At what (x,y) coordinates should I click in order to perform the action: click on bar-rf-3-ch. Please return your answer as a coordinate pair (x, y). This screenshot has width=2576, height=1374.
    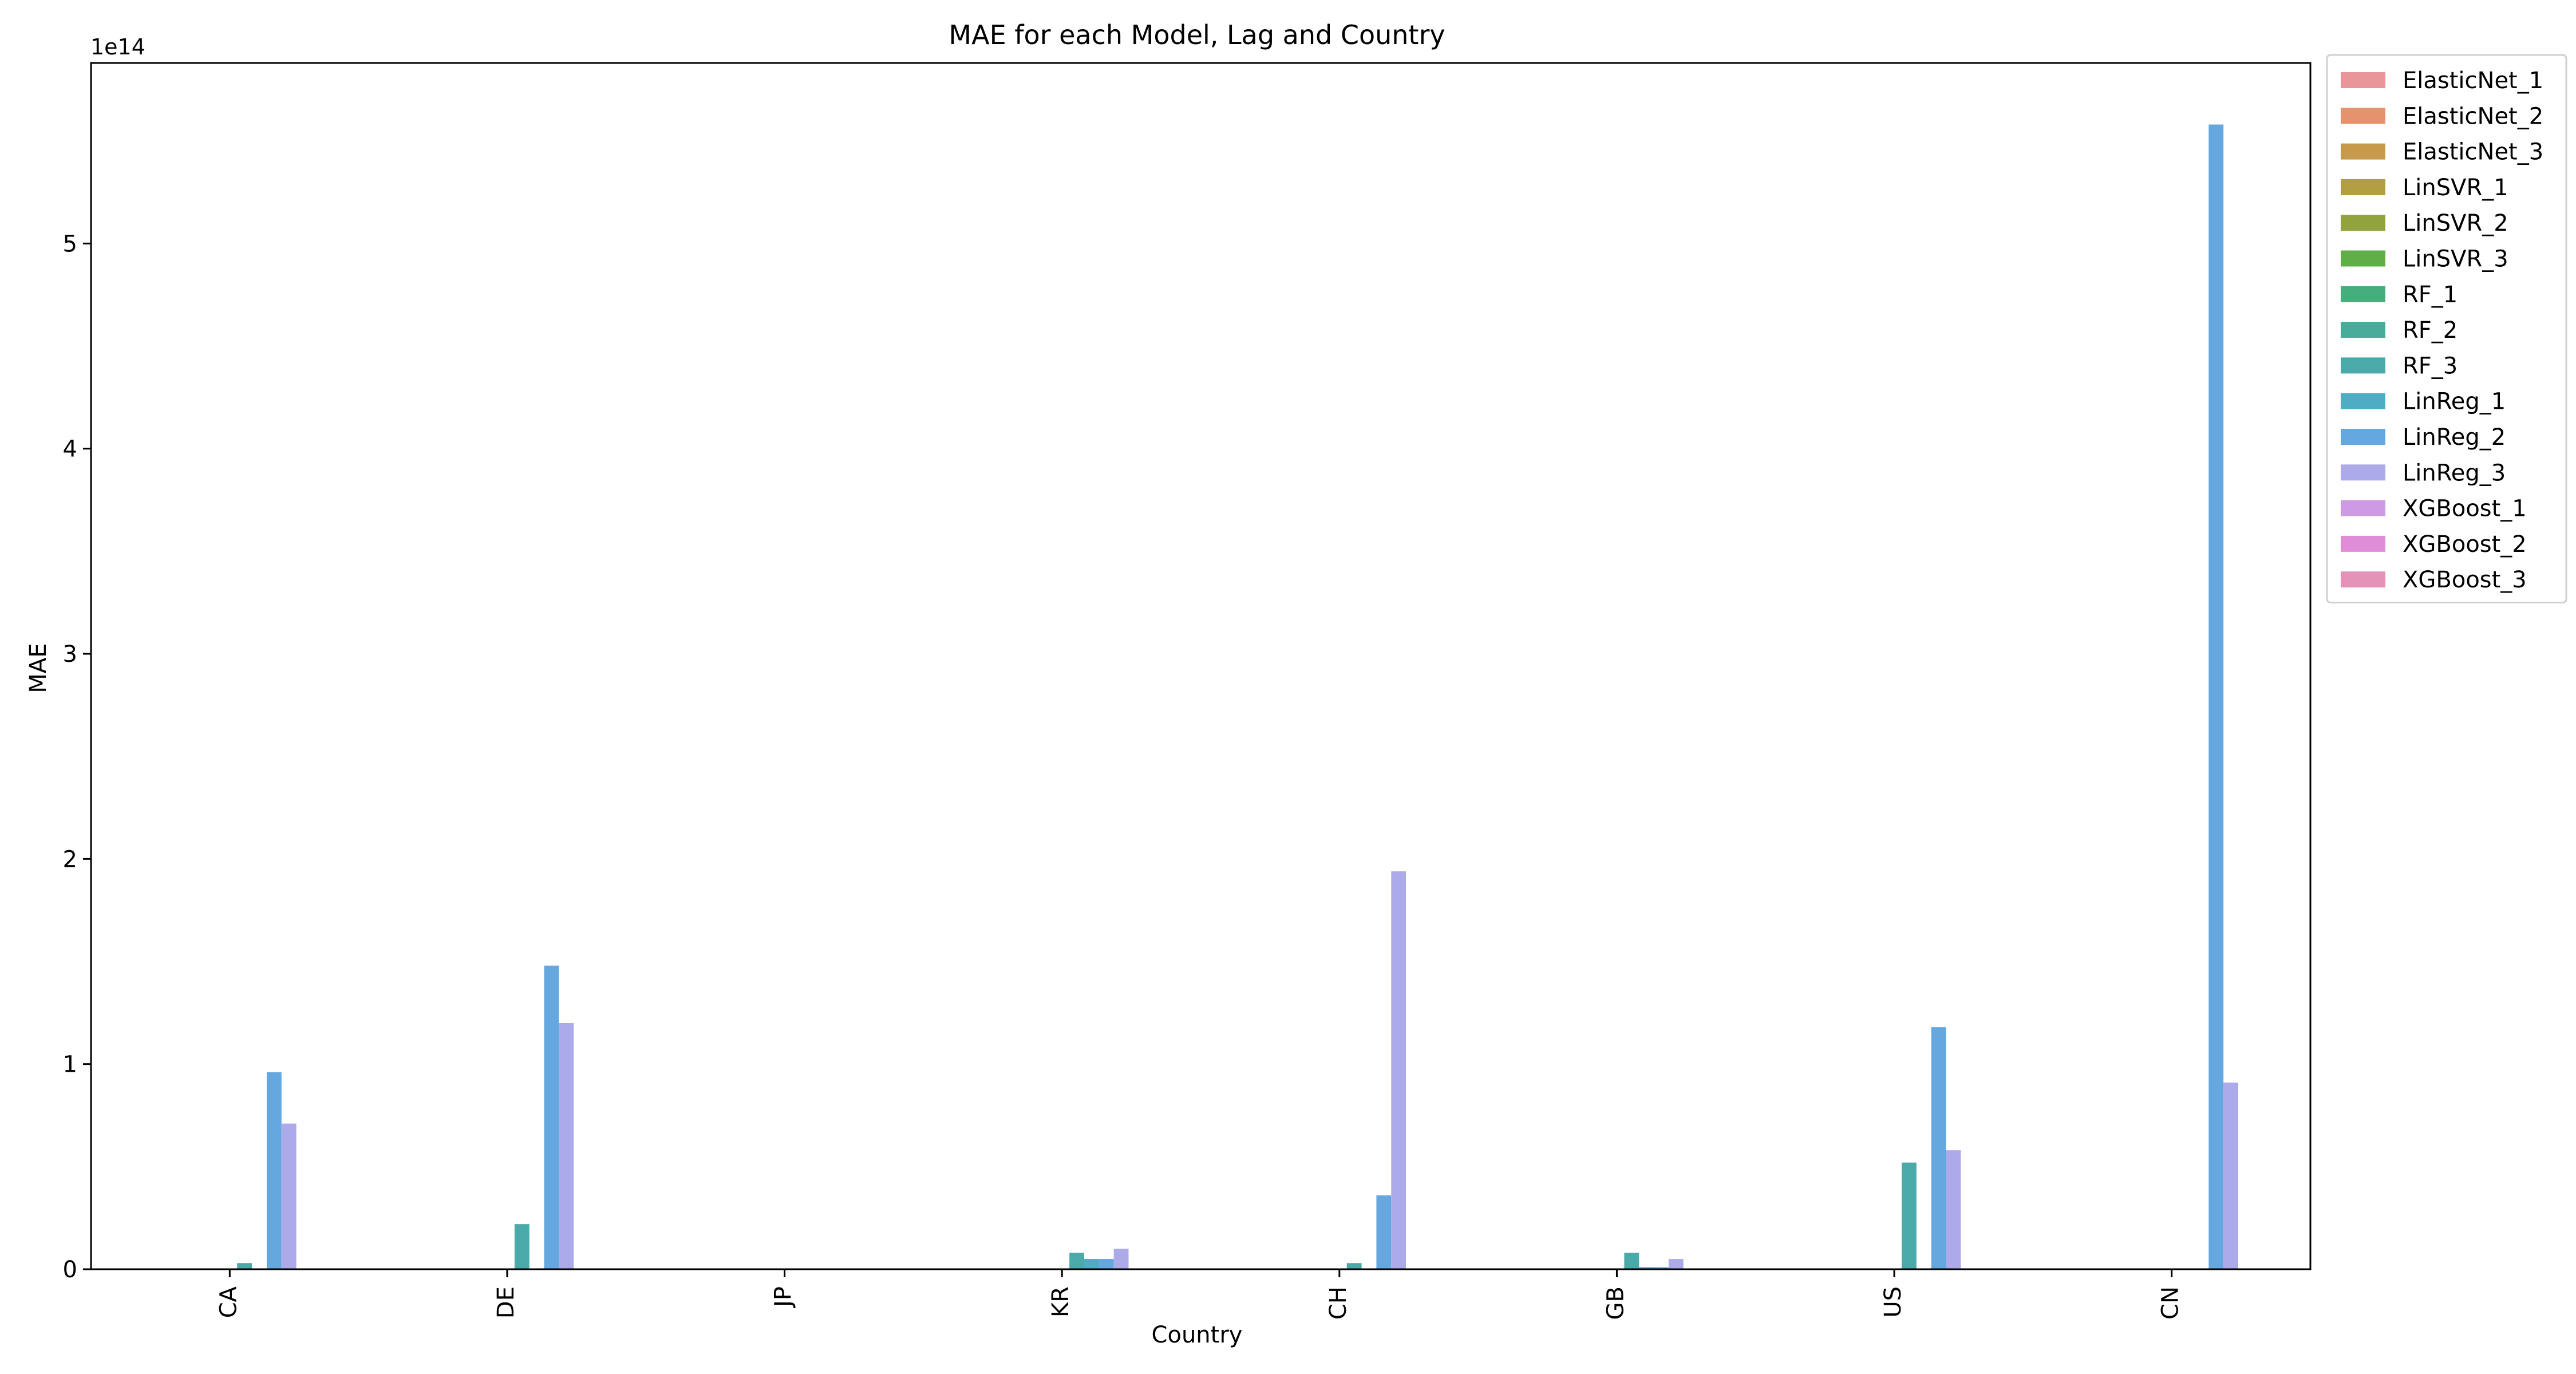
    Looking at the image, I should click on (1354, 1266).